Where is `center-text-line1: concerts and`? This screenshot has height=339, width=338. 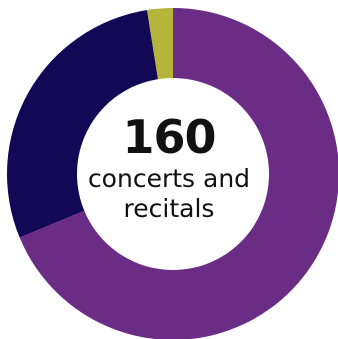
center-text-line1: concerts and is located at coordinates (169, 178).